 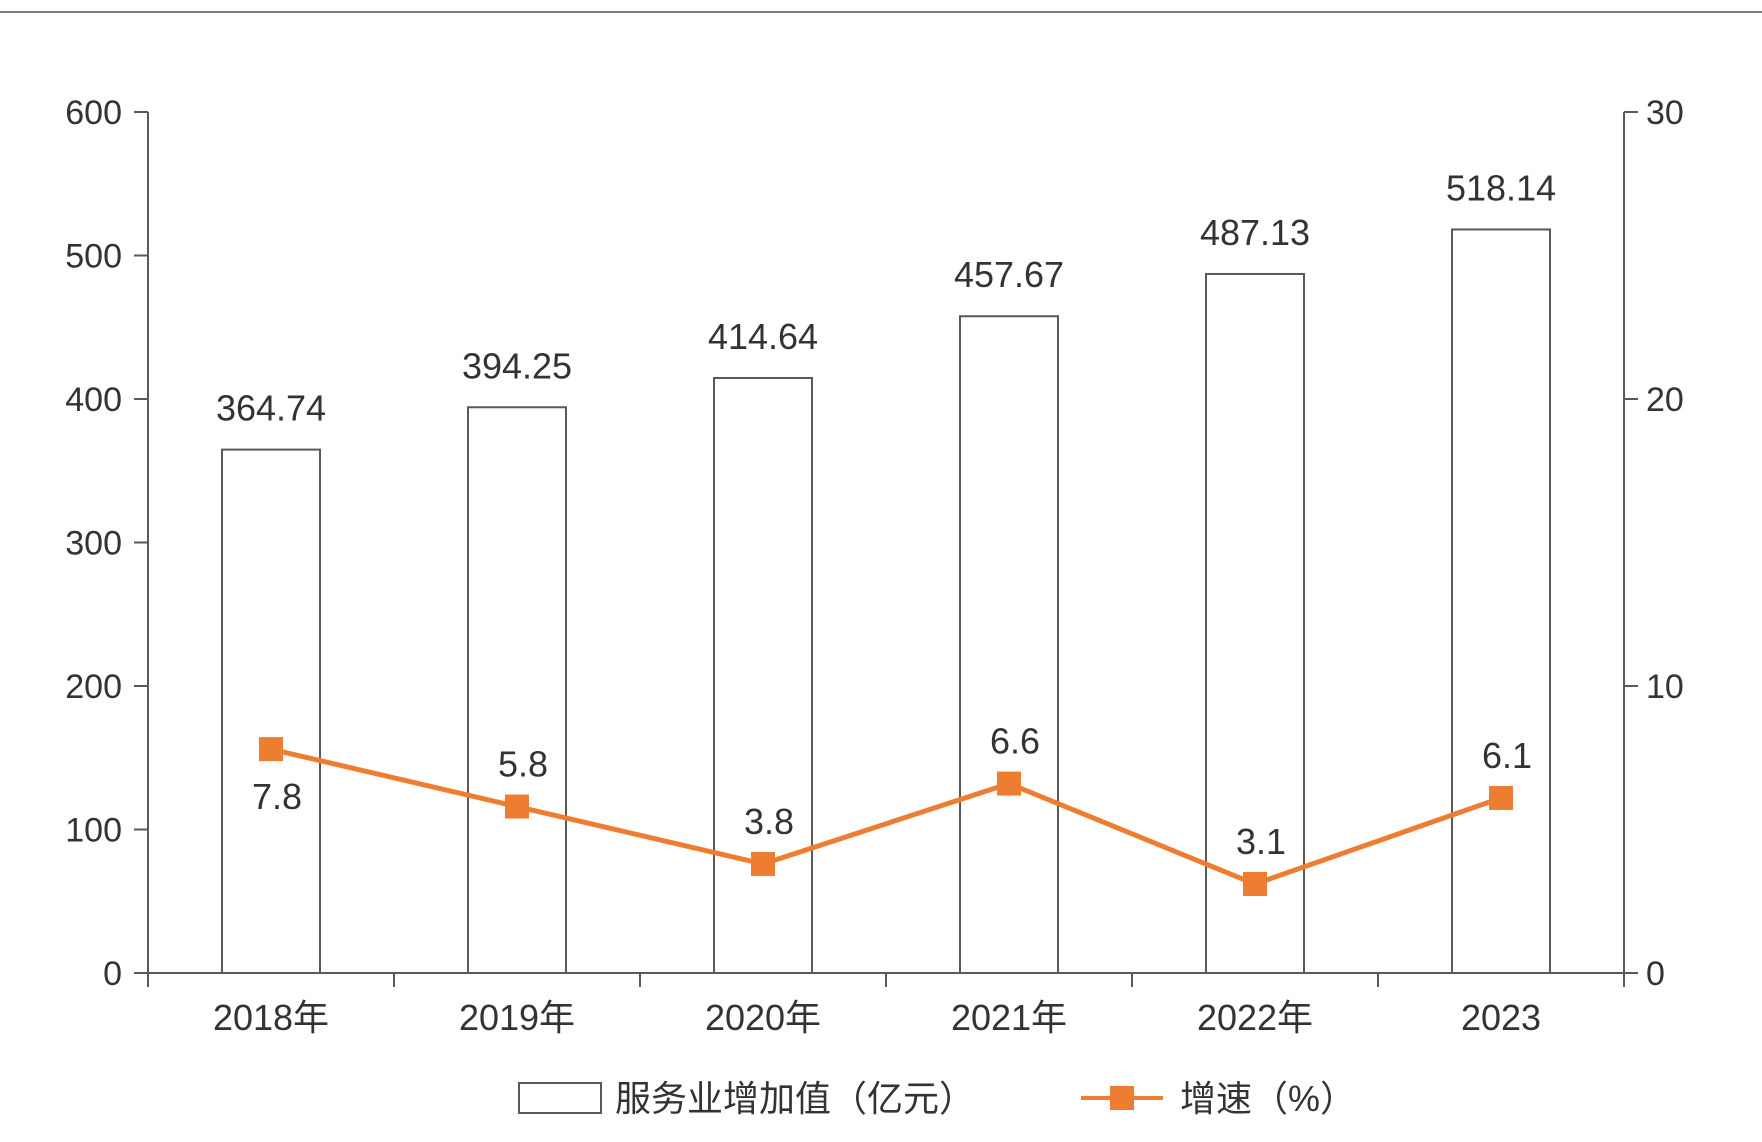 What do you see at coordinates (1009, 274) in the screenshot?
I see `bar-value-label: 457.67` at bounding box center [1009, 274].